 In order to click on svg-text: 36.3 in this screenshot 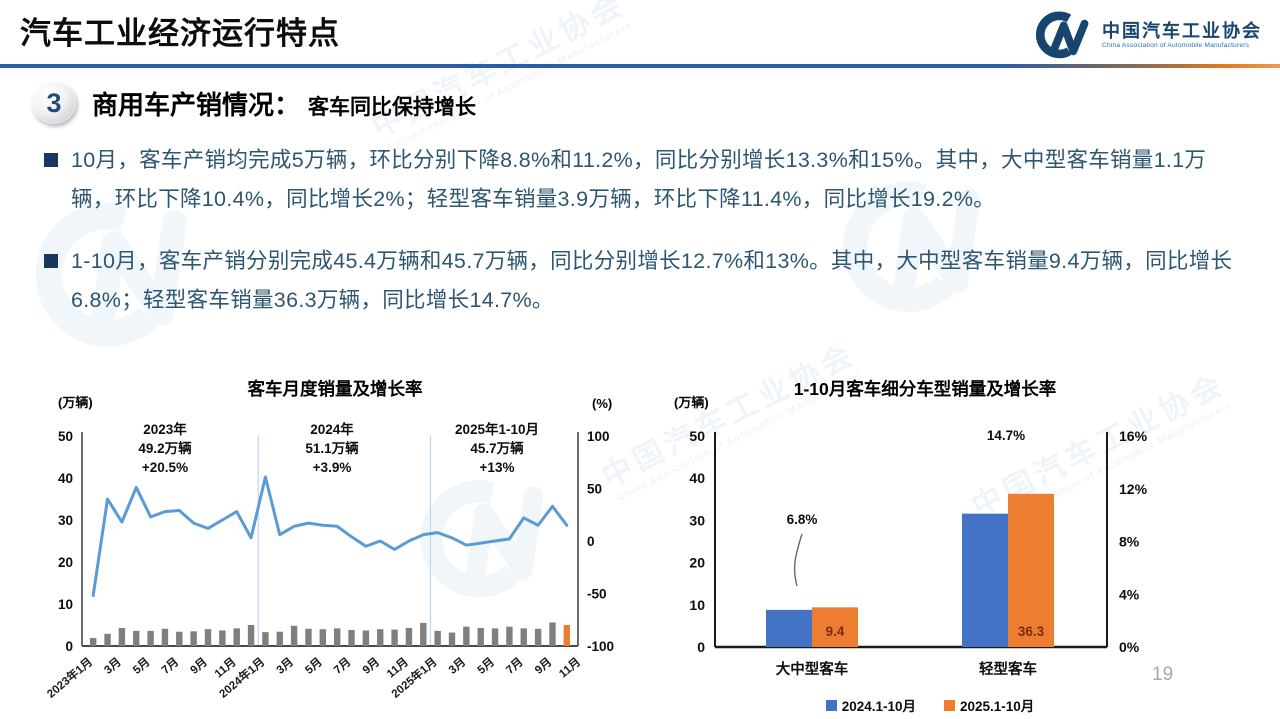, I will do `click(1031, 631)`.